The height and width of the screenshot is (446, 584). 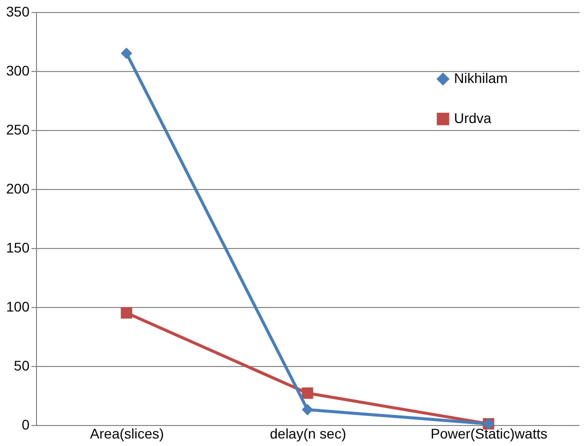 What do you see at coordinates (22, 366) in the screenshot?
I see `y-tick-label: 50` at bounding box center [22, 366].